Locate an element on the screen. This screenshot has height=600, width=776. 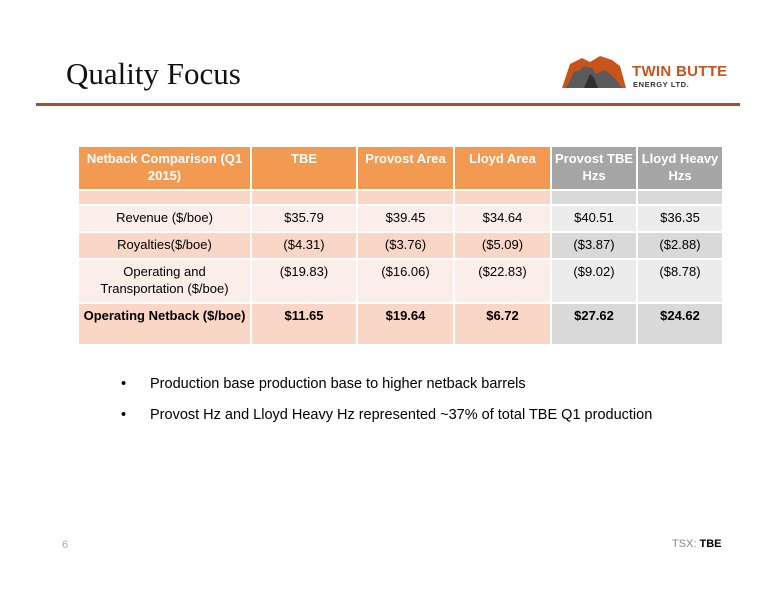
column-header: Lloyd Heavy Hzs is located at coordinates (680, 169).